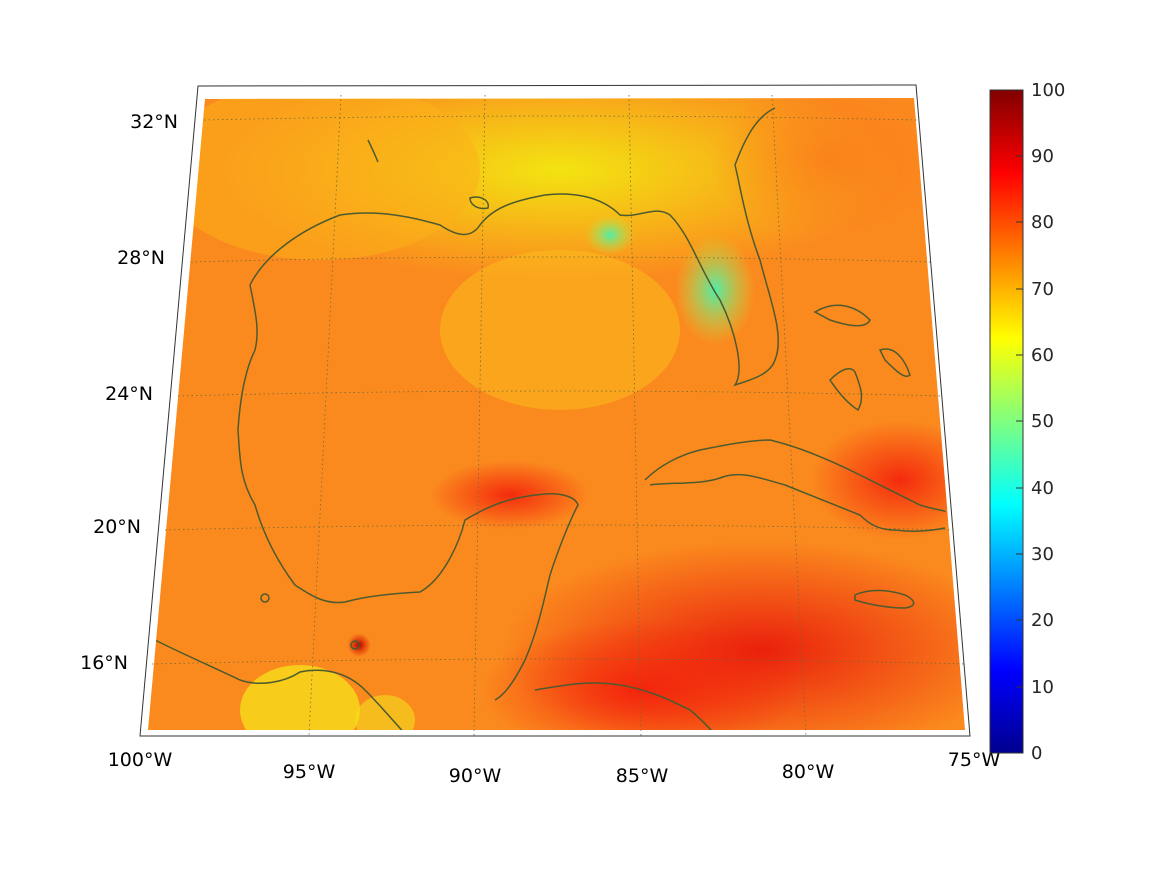  Describe the element at coordinates (141, 258) in the screenshot. I see `lat-label-28: 28°N` at that location.